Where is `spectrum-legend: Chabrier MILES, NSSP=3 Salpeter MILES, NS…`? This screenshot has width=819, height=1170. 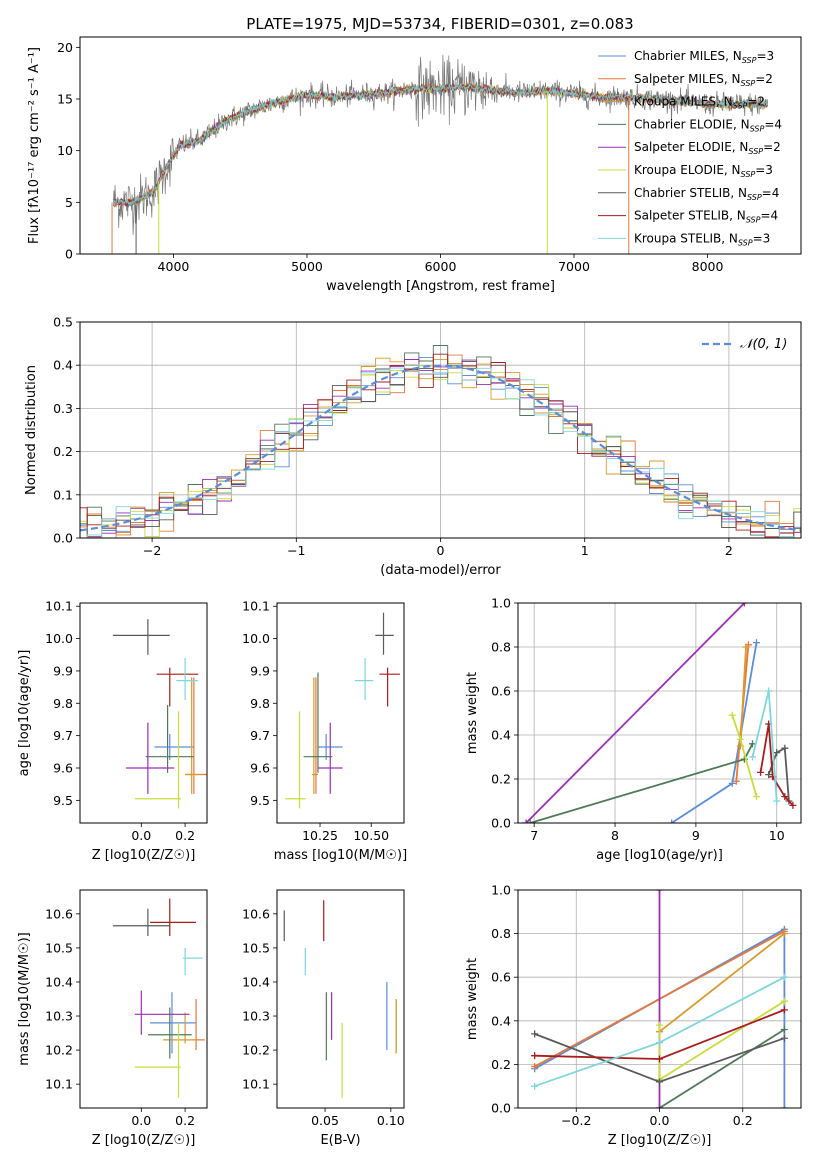 spectrum-legend: Chabrier MILES, NSSP=3 Salpeter MILES, NS… is located at coordinates (690, 148).